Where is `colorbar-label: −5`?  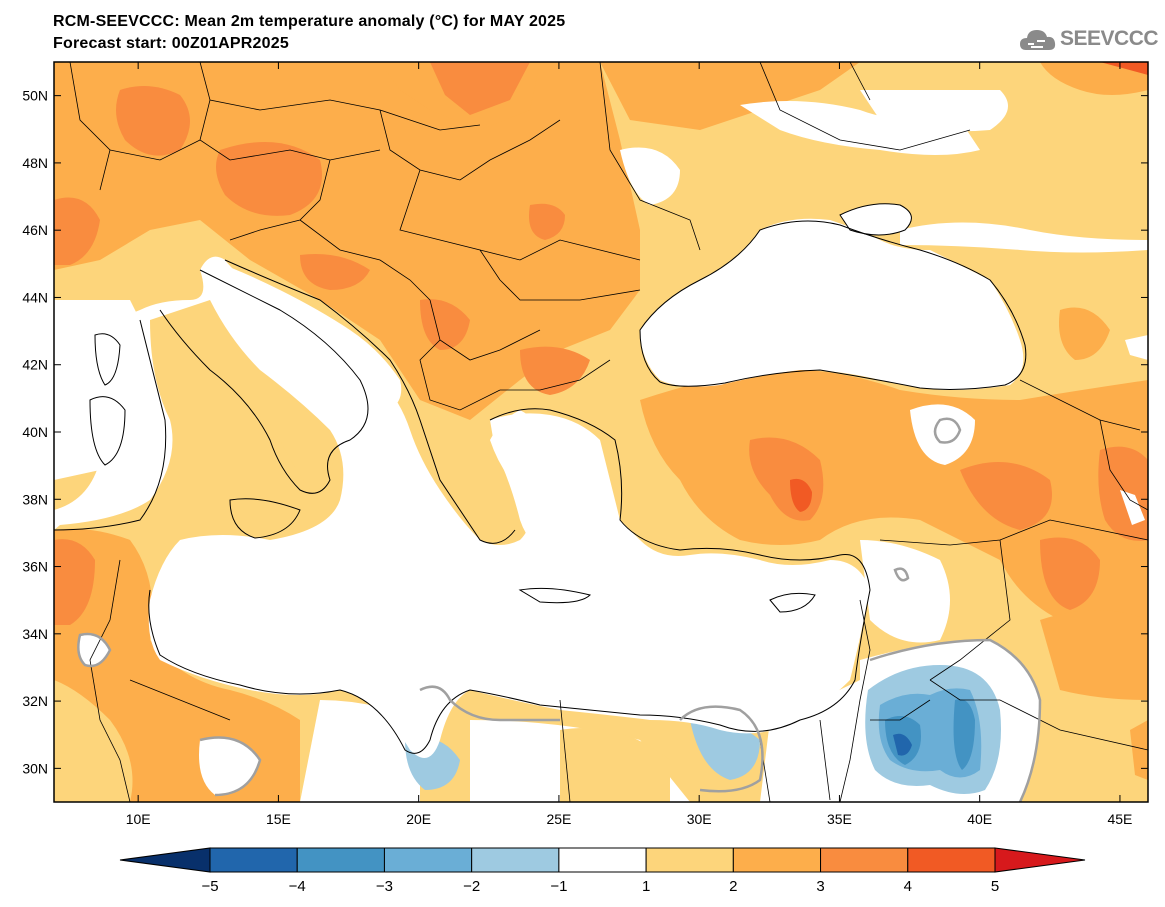 colorbar-label: −5 is located at coordinates (209, 886).